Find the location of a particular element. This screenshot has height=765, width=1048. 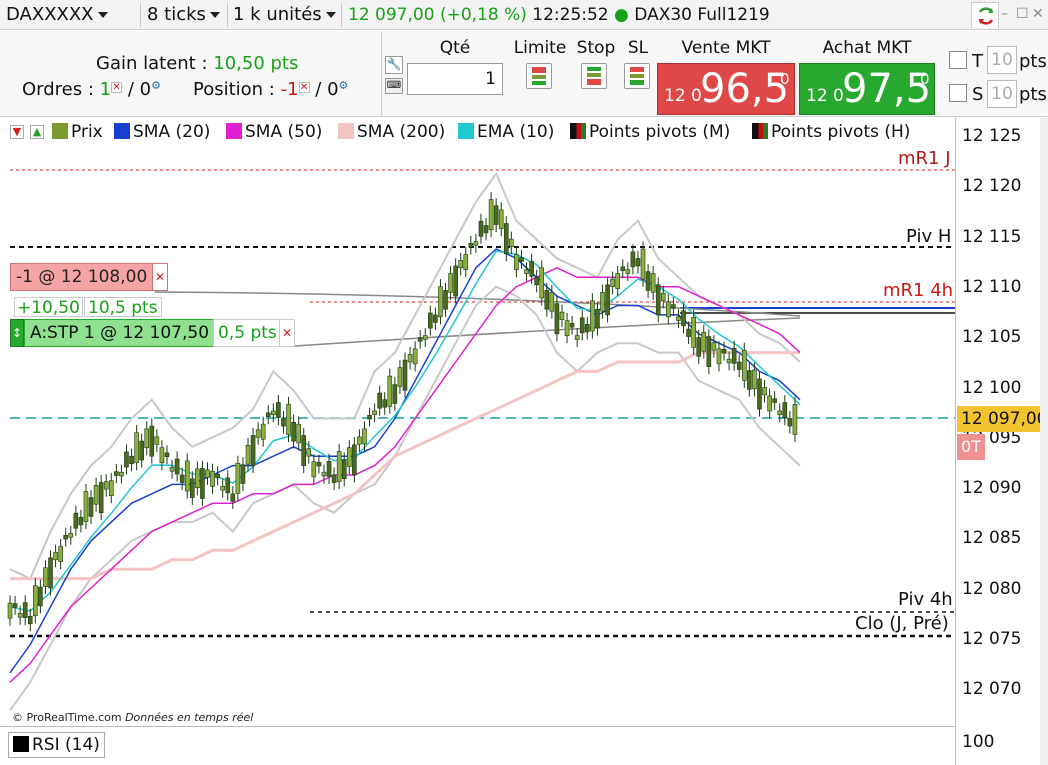

rsi-legend: RSI (14) is located at coordinates (56, 745).